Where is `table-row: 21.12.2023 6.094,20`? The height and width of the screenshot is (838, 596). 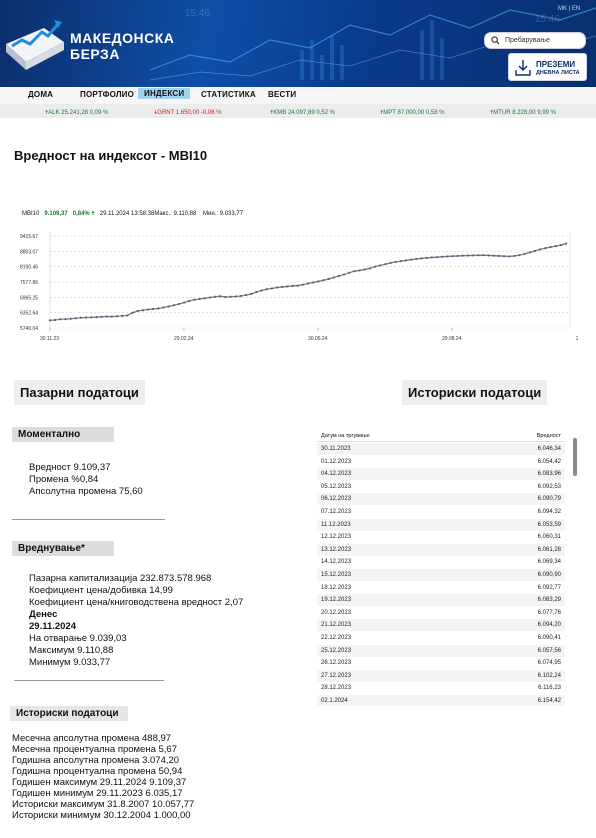
table-row: 21.12.2023 6.094,20 is located at coordinates (441, 625).